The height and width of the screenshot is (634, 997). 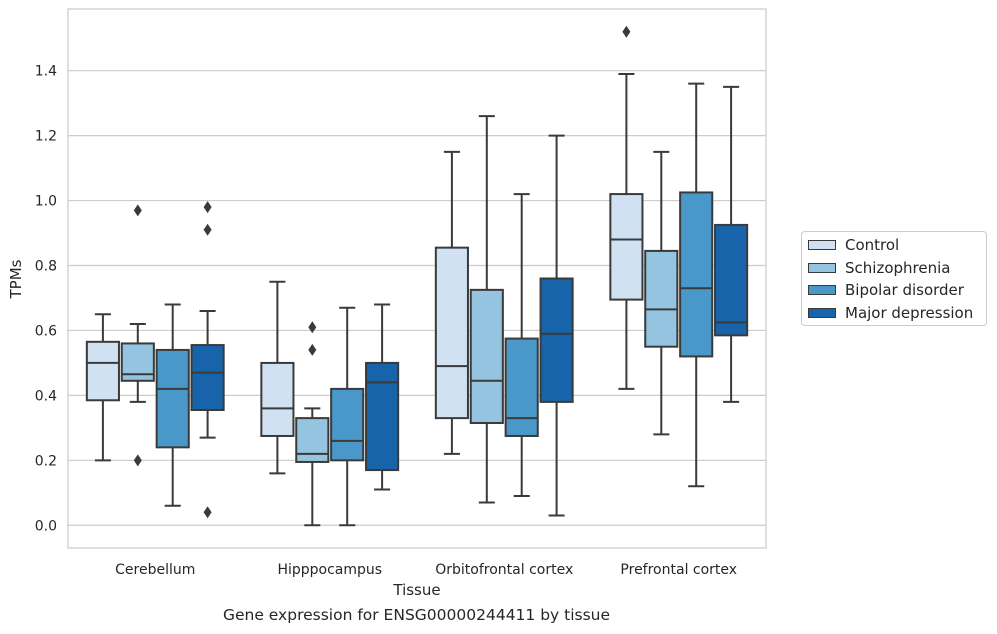 What do you see at coordinates (16, 279) in the screenshot?
I see `y-axis-label: TPMs` at bounding box center [16, 279].